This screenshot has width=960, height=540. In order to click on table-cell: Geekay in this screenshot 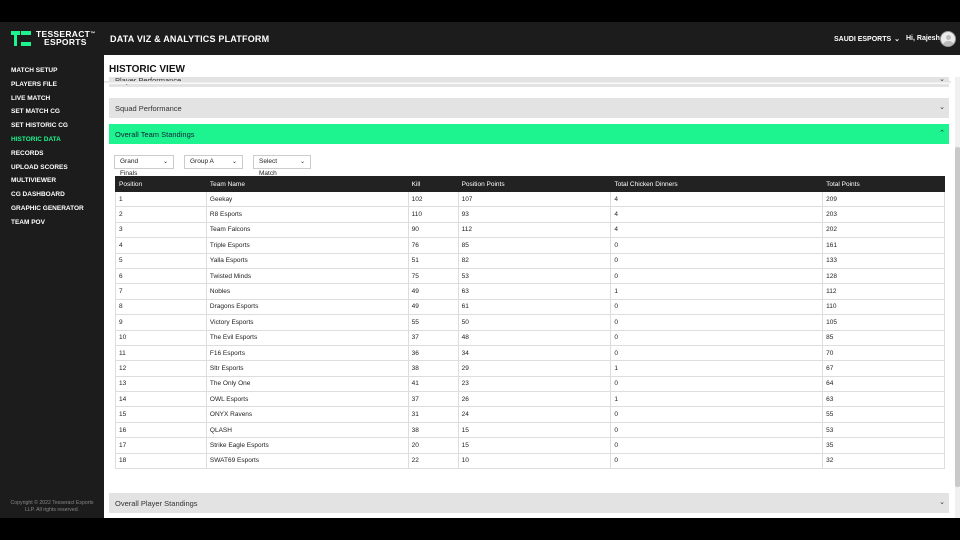, I will do `click(307, 199)`.